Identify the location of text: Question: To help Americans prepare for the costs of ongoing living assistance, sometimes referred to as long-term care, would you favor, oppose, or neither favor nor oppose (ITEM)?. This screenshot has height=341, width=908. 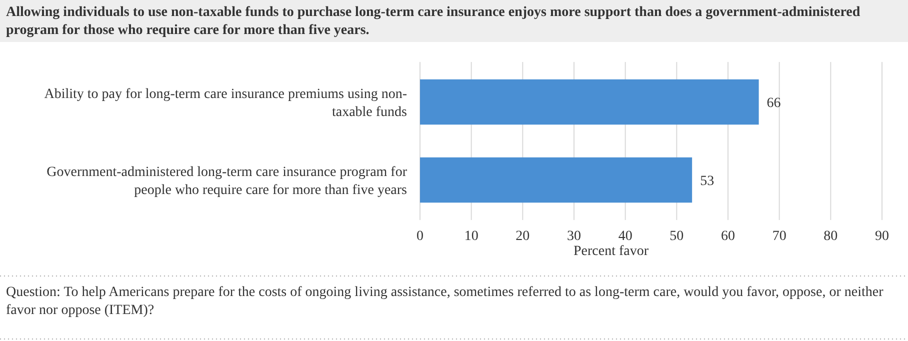
(445, 301).